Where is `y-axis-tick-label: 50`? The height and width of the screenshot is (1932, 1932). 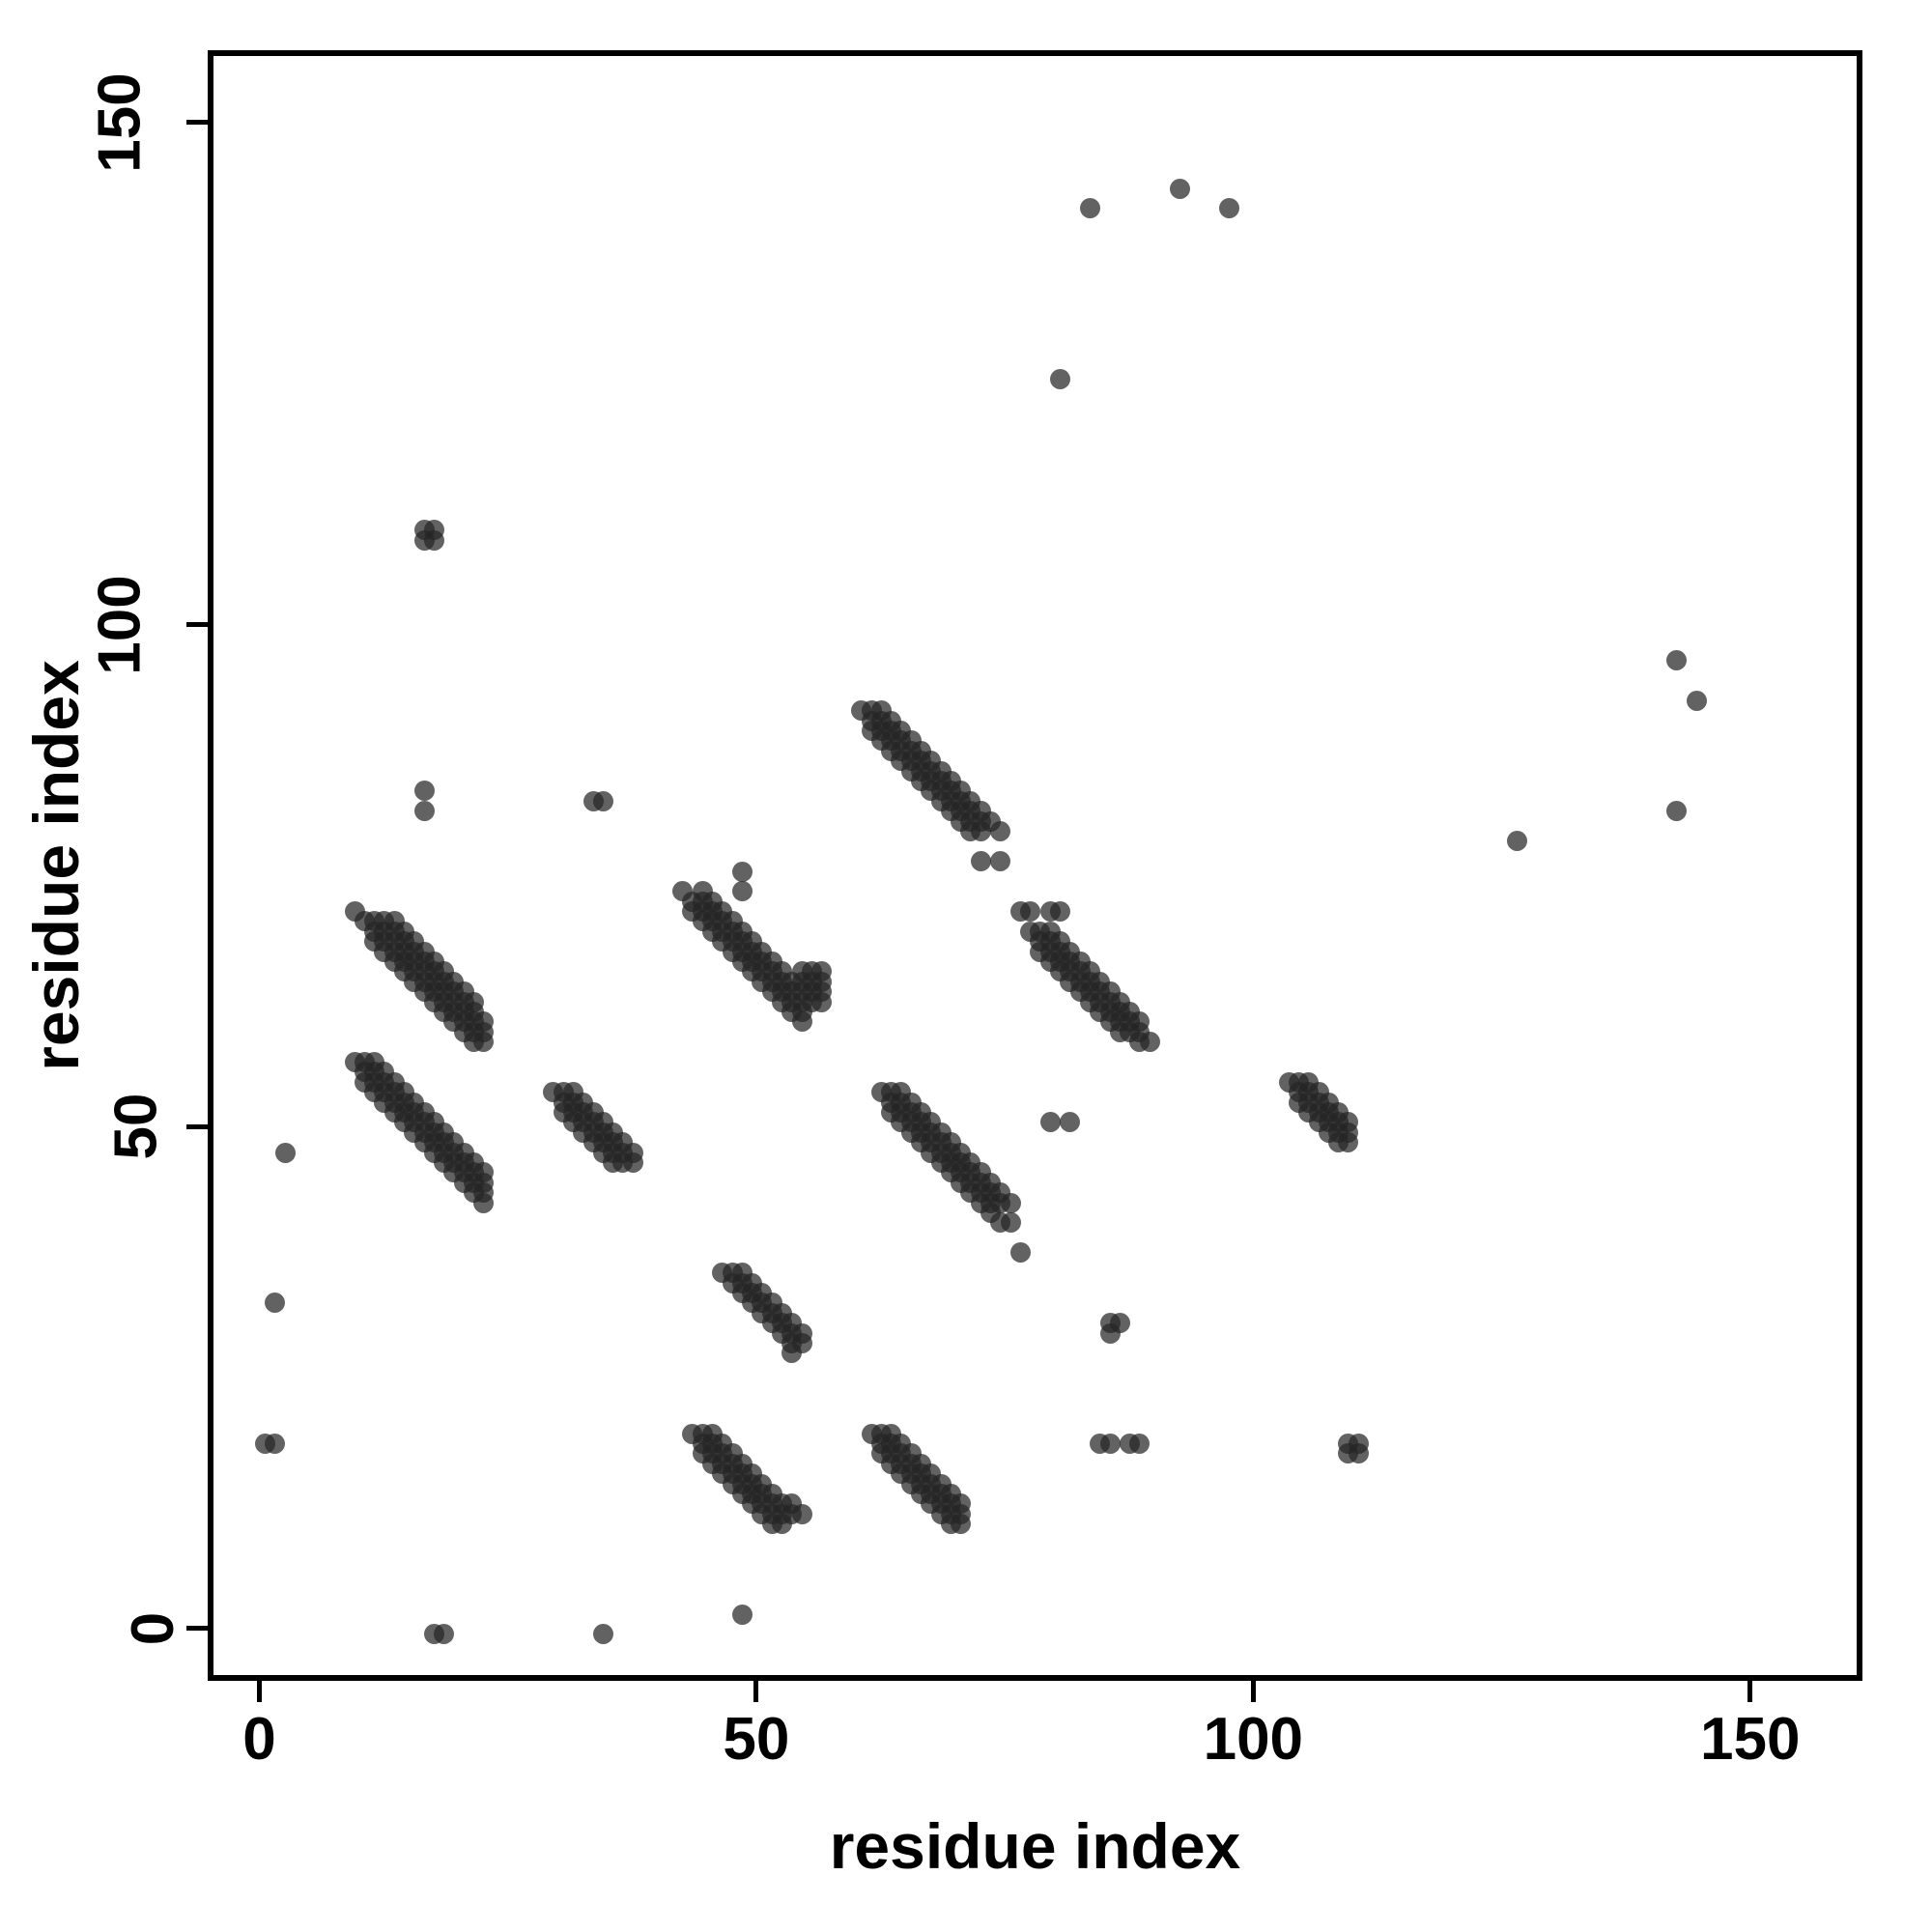 y-axis-tick-label: 50 is located at coordinates (136, 1126).